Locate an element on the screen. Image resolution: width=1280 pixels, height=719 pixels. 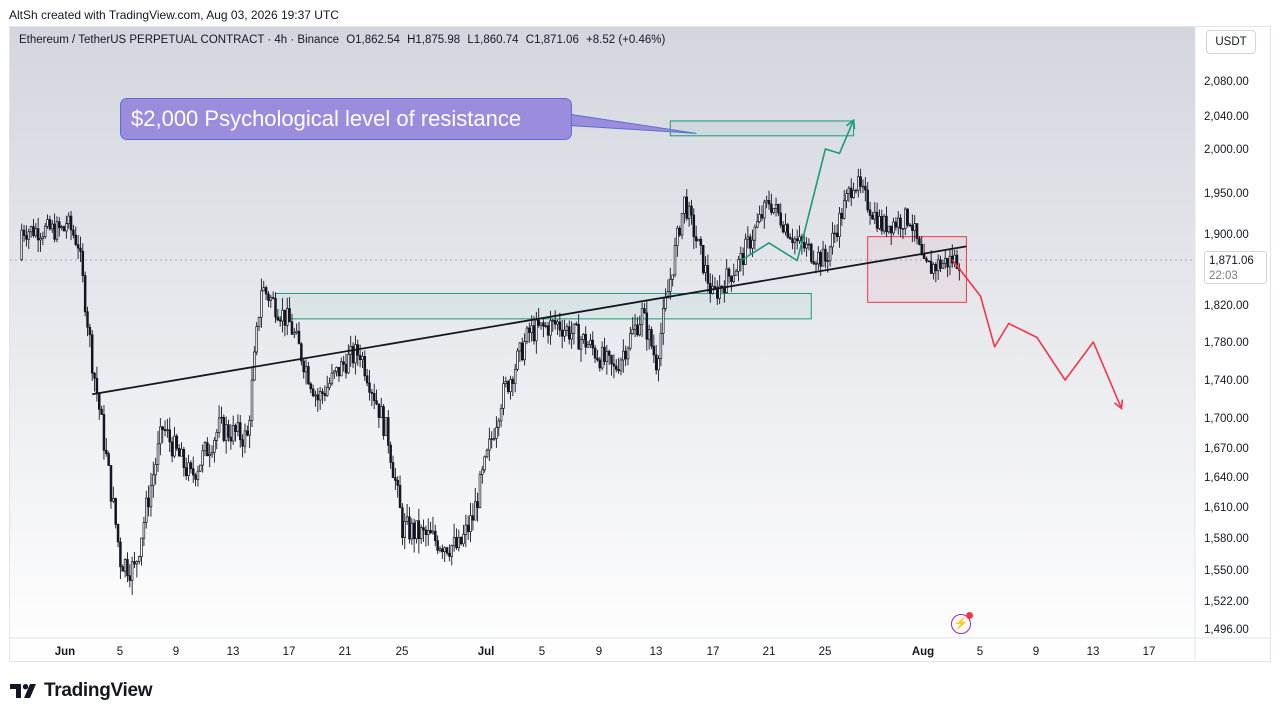
resistance-zone is located at coordinates (762, 128).